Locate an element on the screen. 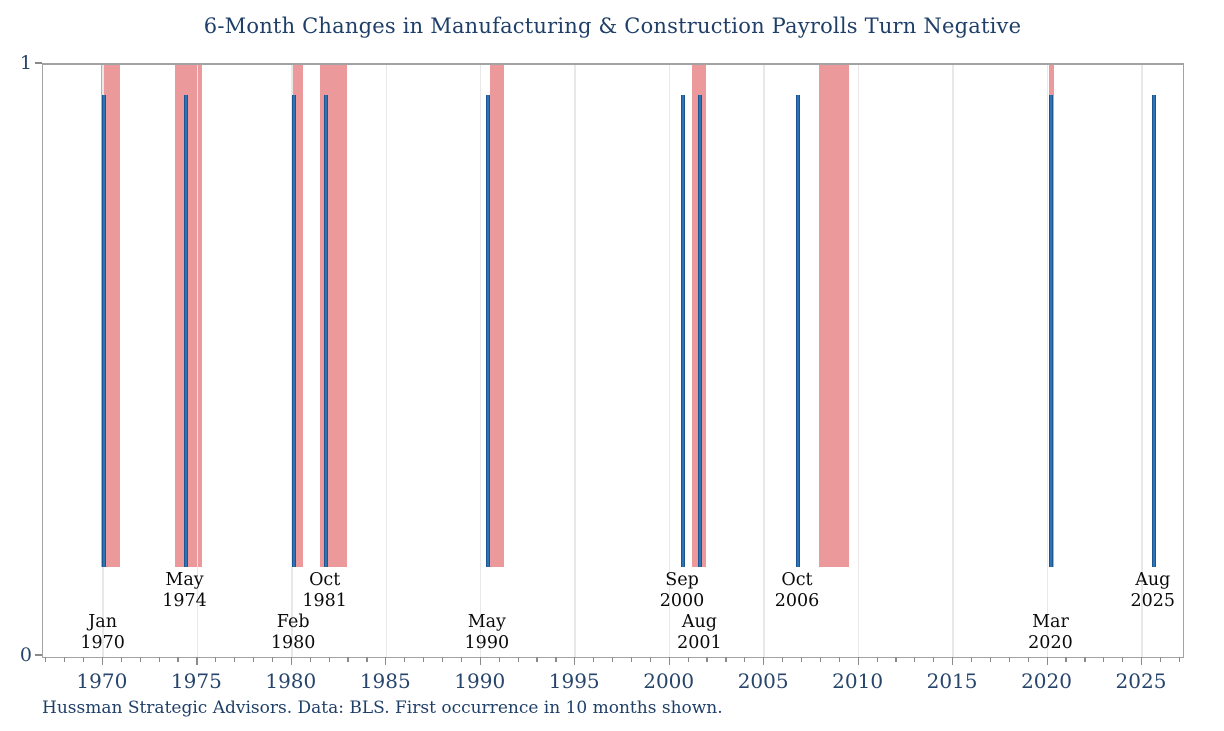  x-axis-tick-label: 1980 is located at coordinates (291, 681).